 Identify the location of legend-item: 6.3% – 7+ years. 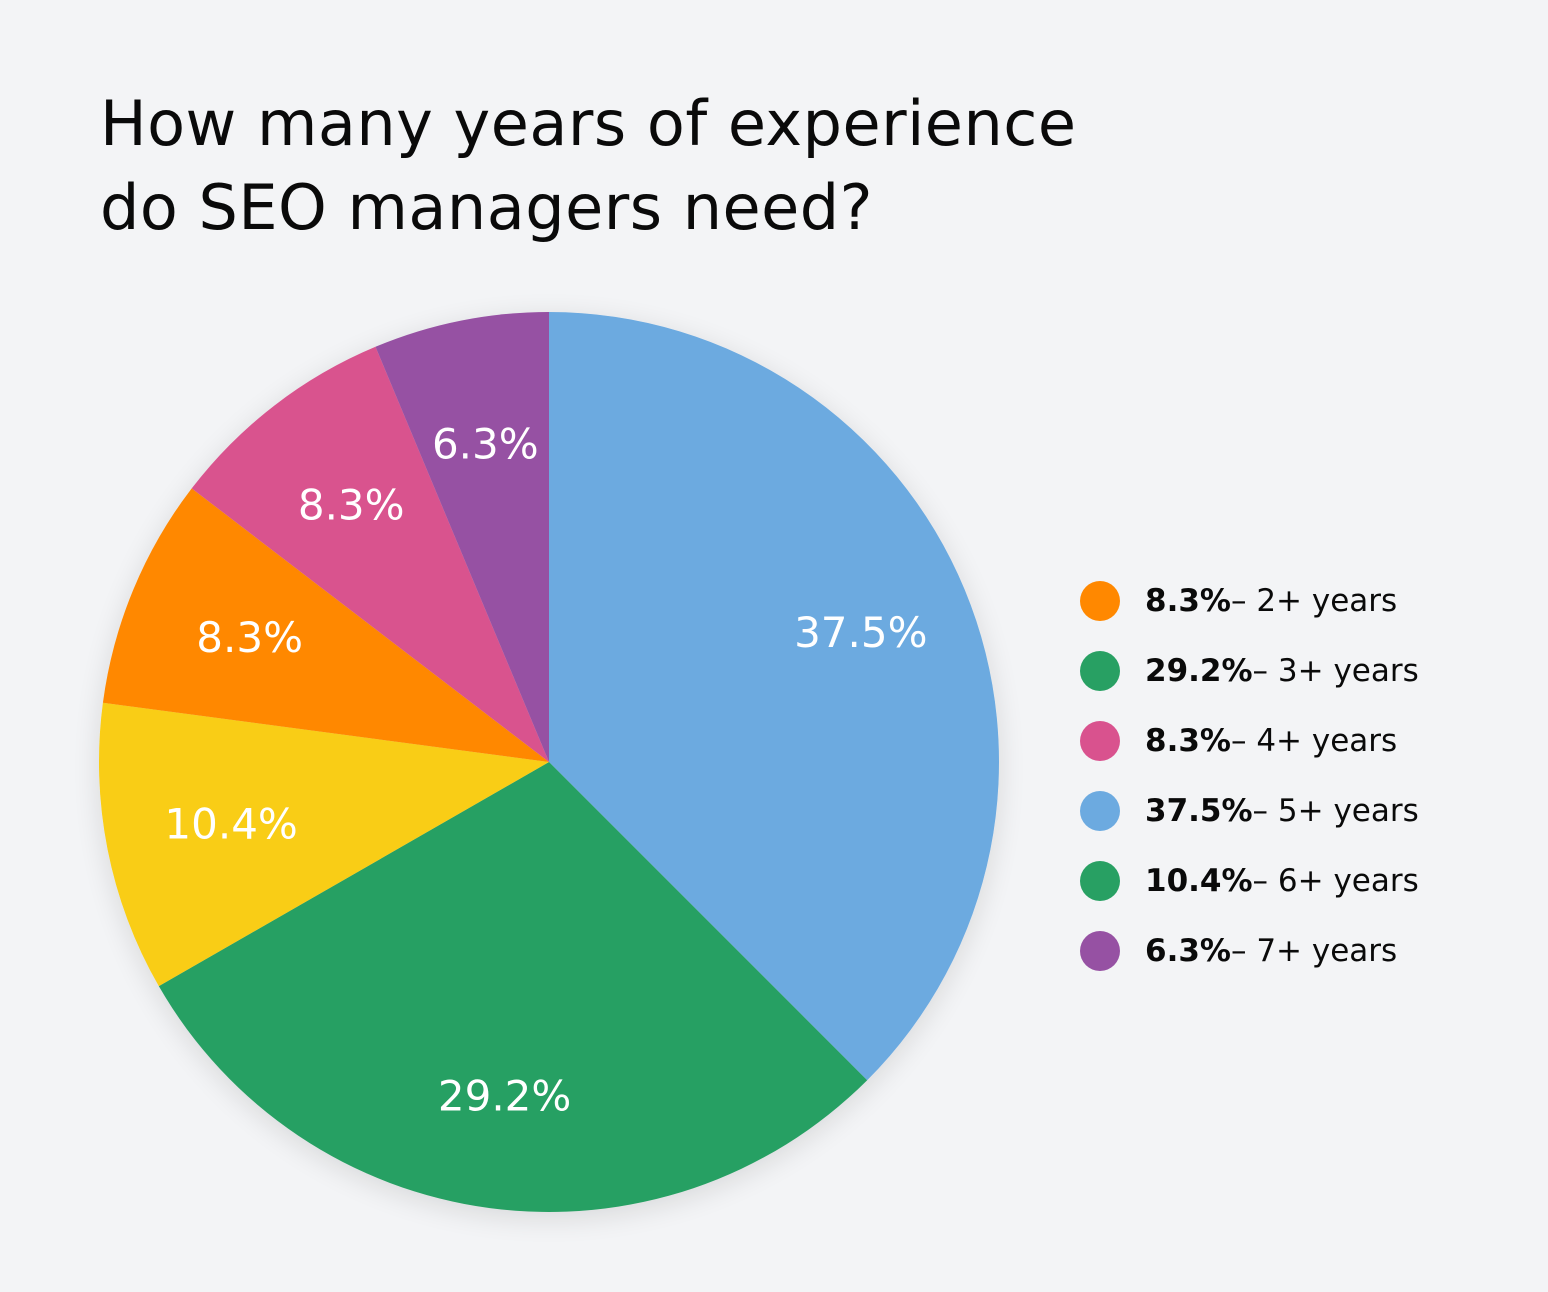
(1249, 951).